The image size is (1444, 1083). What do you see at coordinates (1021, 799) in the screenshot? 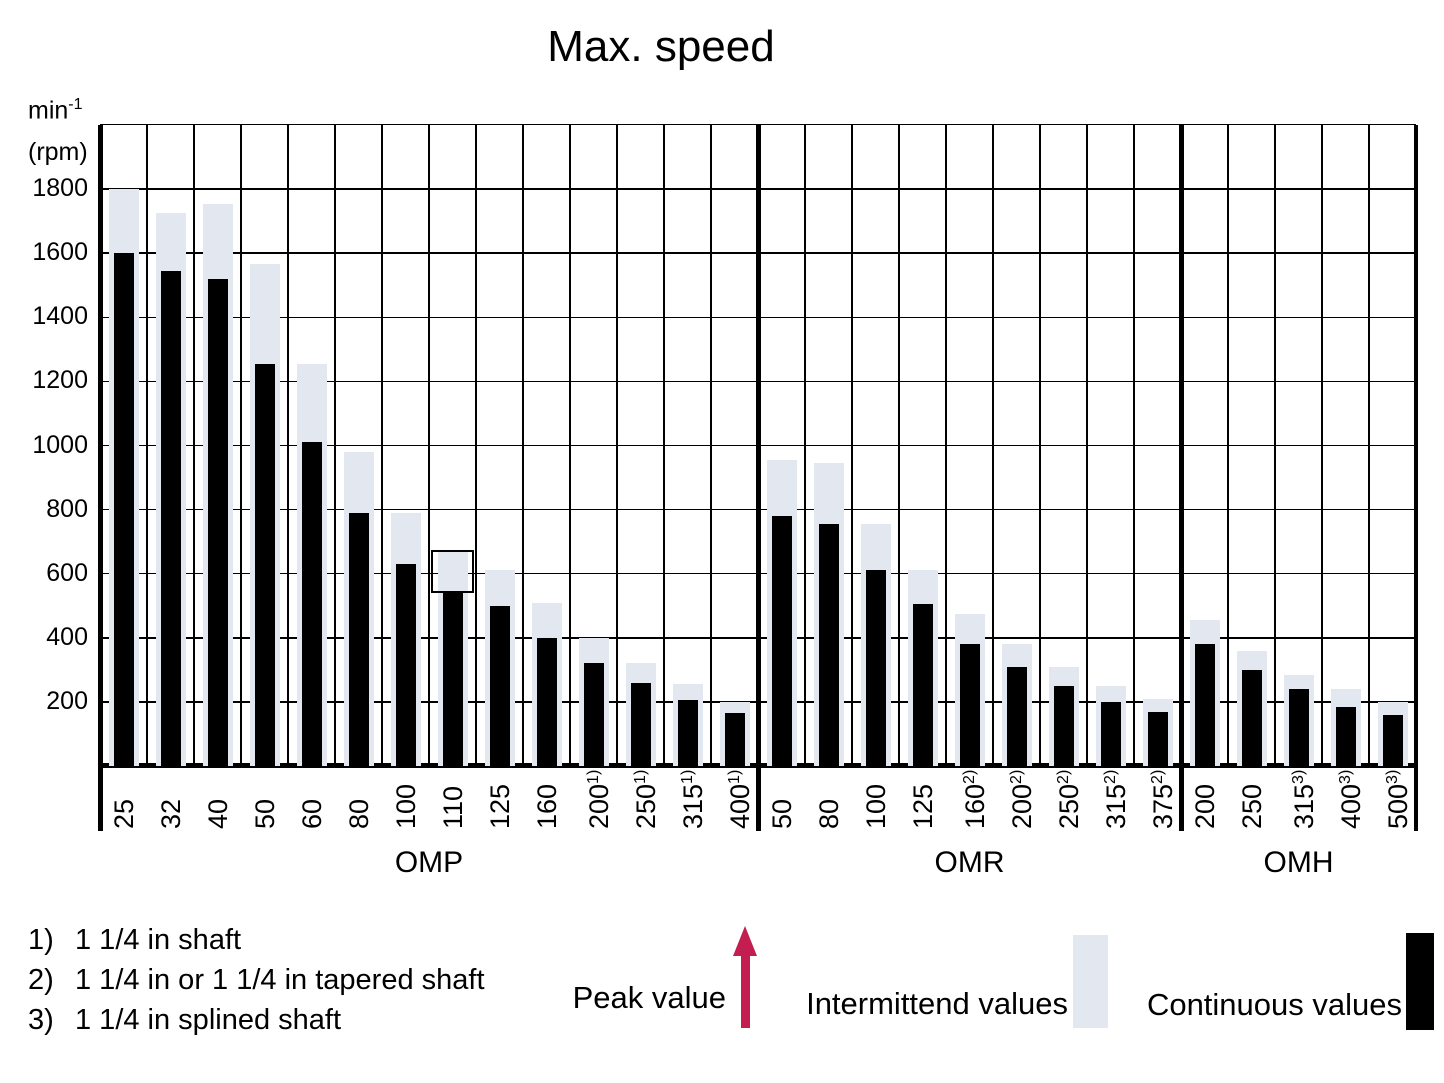
I see `x-tick-label-OMR-200: 2002)` at bounding box center [1021, 799].